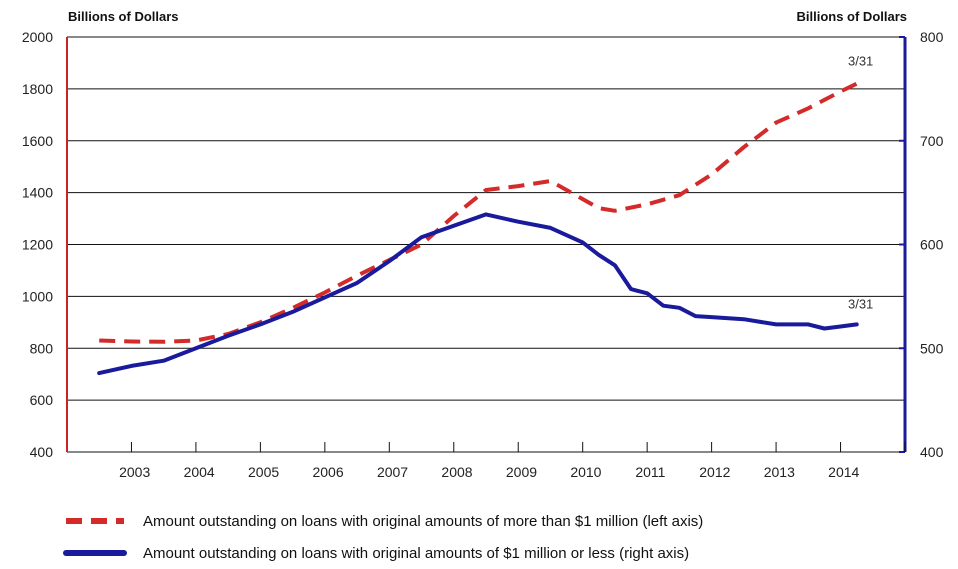  Describe the element at coordinates (843, 472) in the screenshot. I see `x-tick-label-2014: 2014` at that location.